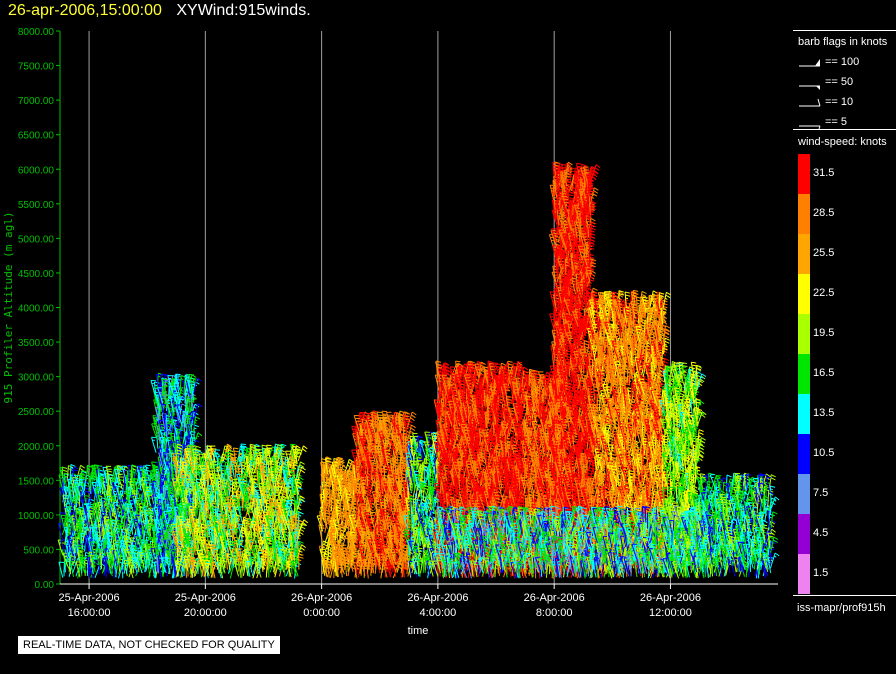 This screenshot has width=896, height=674. What do you see at coordinates (36, 274) in the screenshot?
I see `y-tick-label: 4500.00` at bounding box center [36, 274].